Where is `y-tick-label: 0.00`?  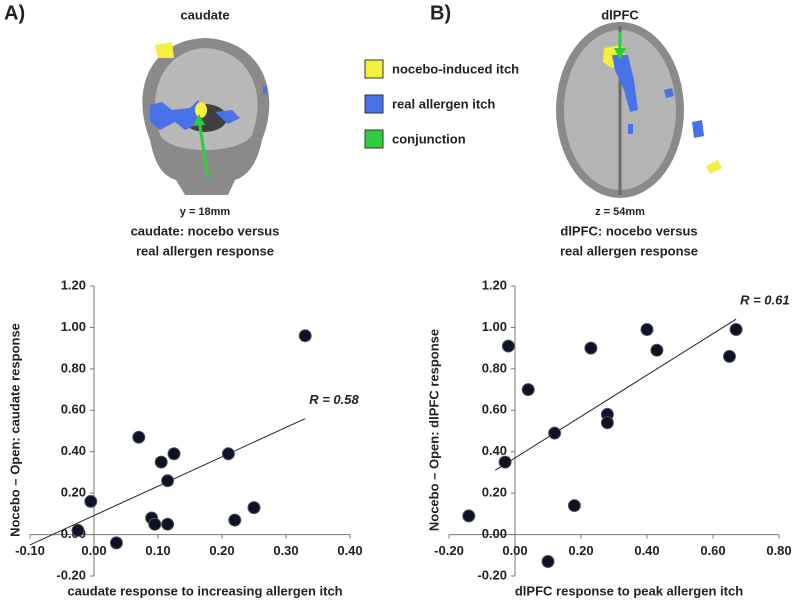
y-tick-label: 0.00 is located at coordinates (494, 533).